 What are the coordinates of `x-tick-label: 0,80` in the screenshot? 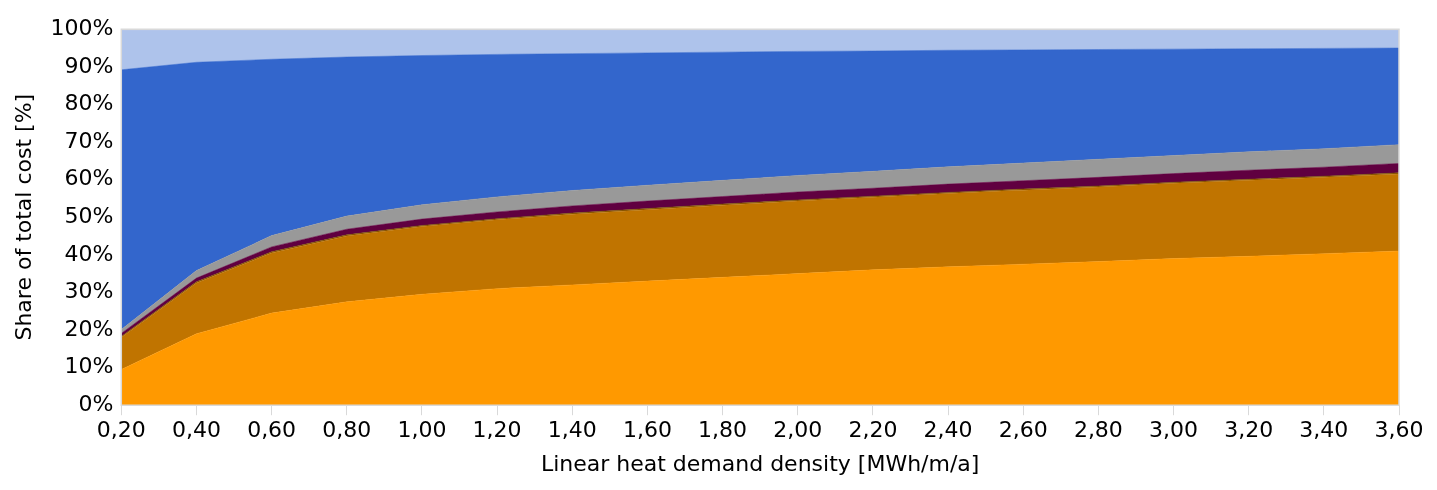 It's located at (347, 430).